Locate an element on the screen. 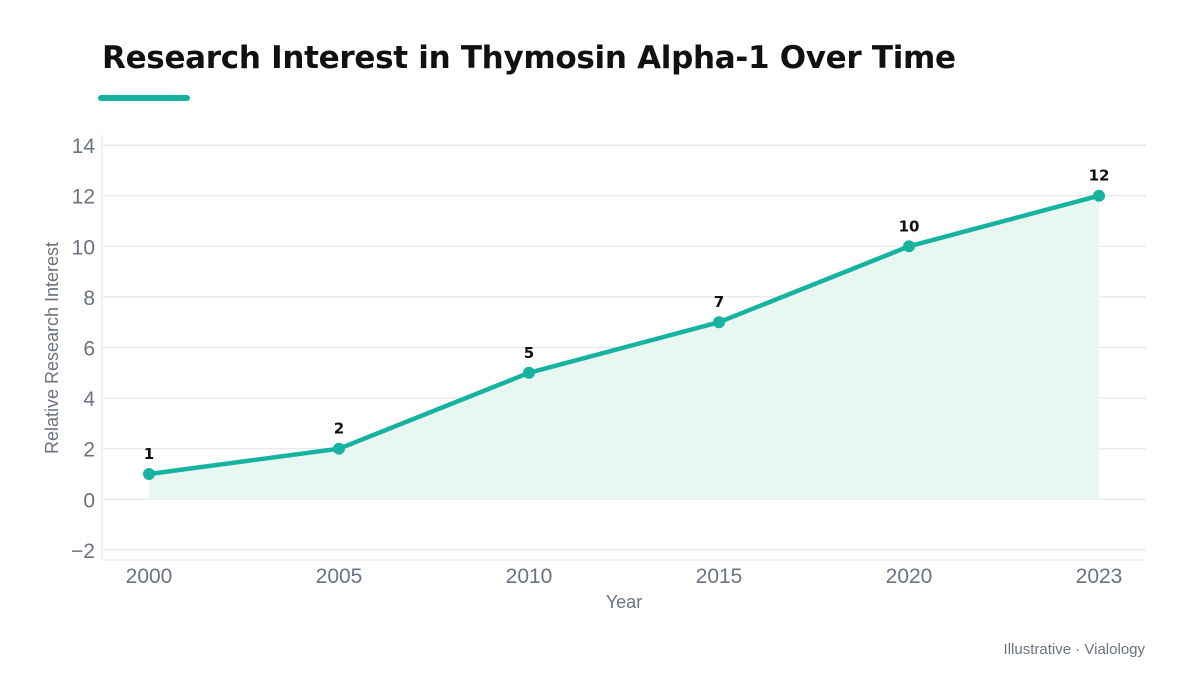 The width and height of the screenshot is (1200, 675). x-tick-label-5: 2023 is located at coordinates (1099, 576).